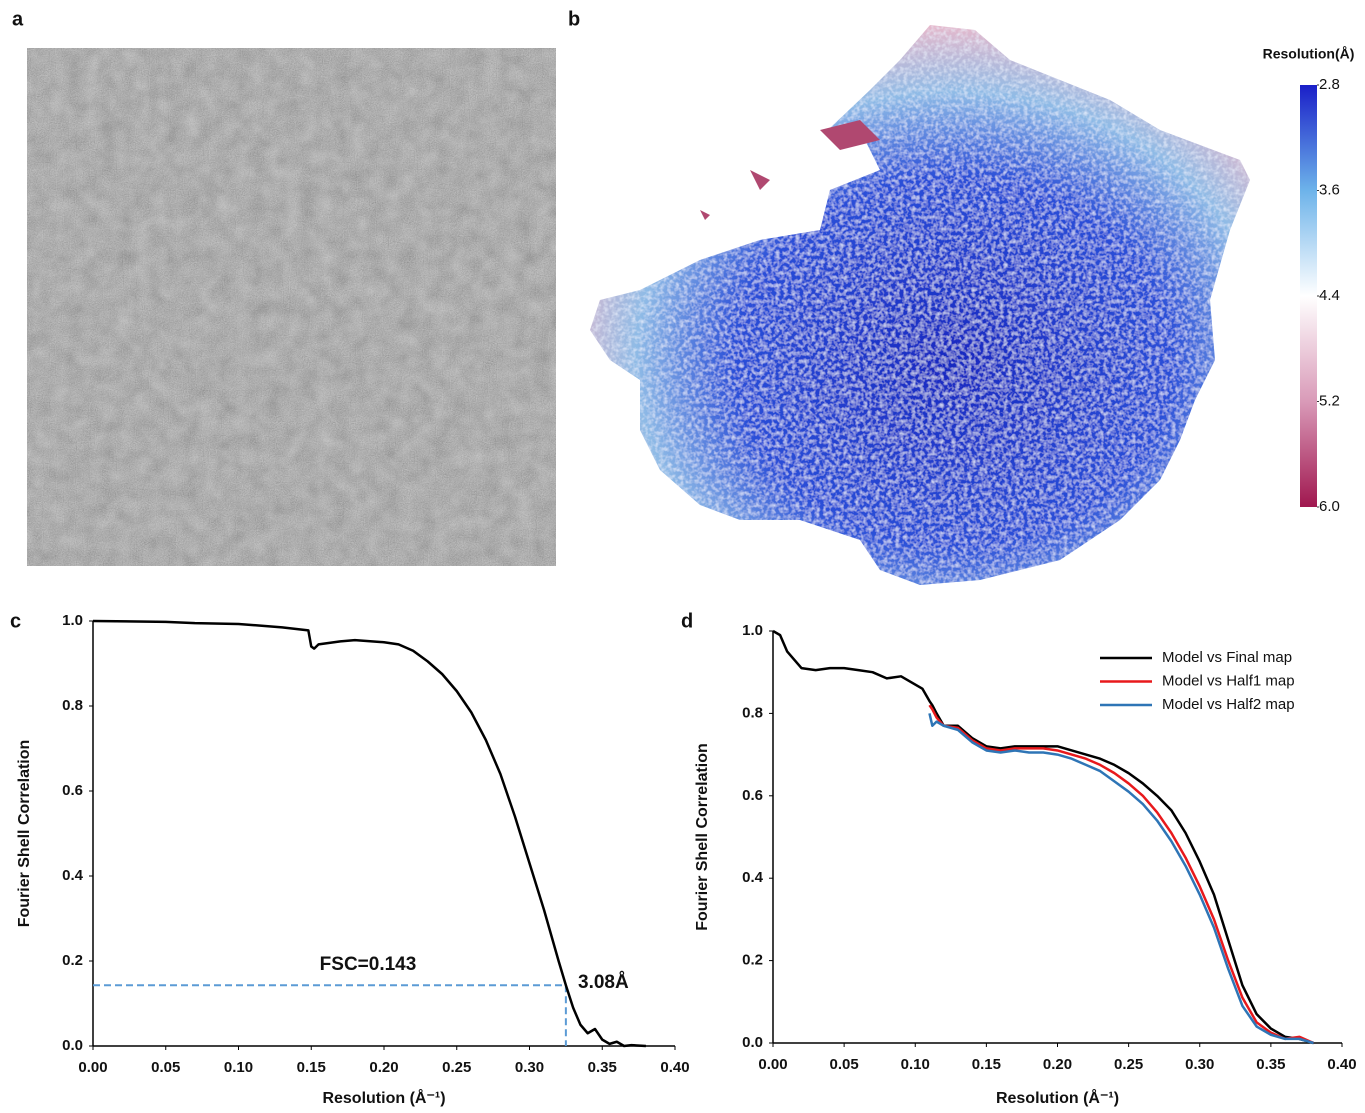 This screenshot has width=1365, height=1113. What do you see at coordinates (1329, 400) in the screenshot?
I see `colorbar-tick-label: 5.2` at bounding box center [1329, 400].